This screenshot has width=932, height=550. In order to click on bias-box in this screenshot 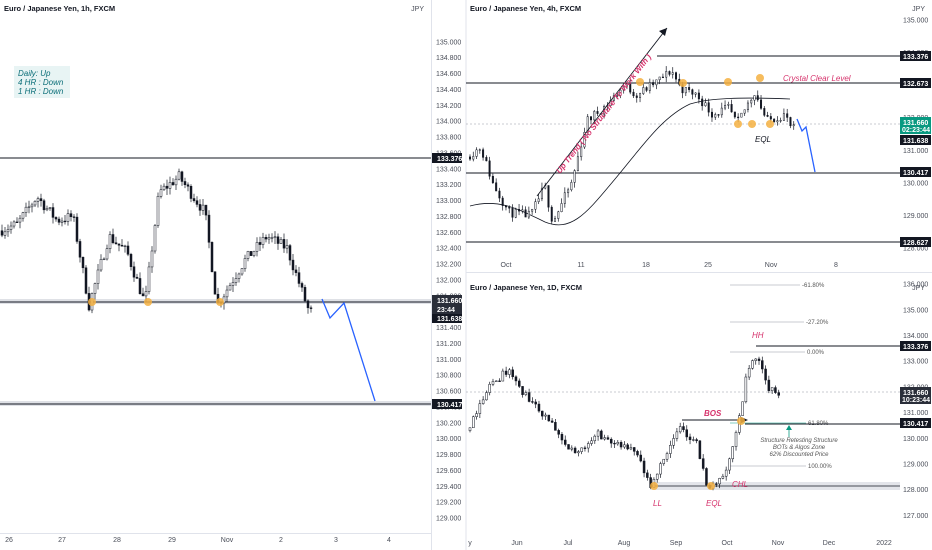, I will do `click(42, 82)`.